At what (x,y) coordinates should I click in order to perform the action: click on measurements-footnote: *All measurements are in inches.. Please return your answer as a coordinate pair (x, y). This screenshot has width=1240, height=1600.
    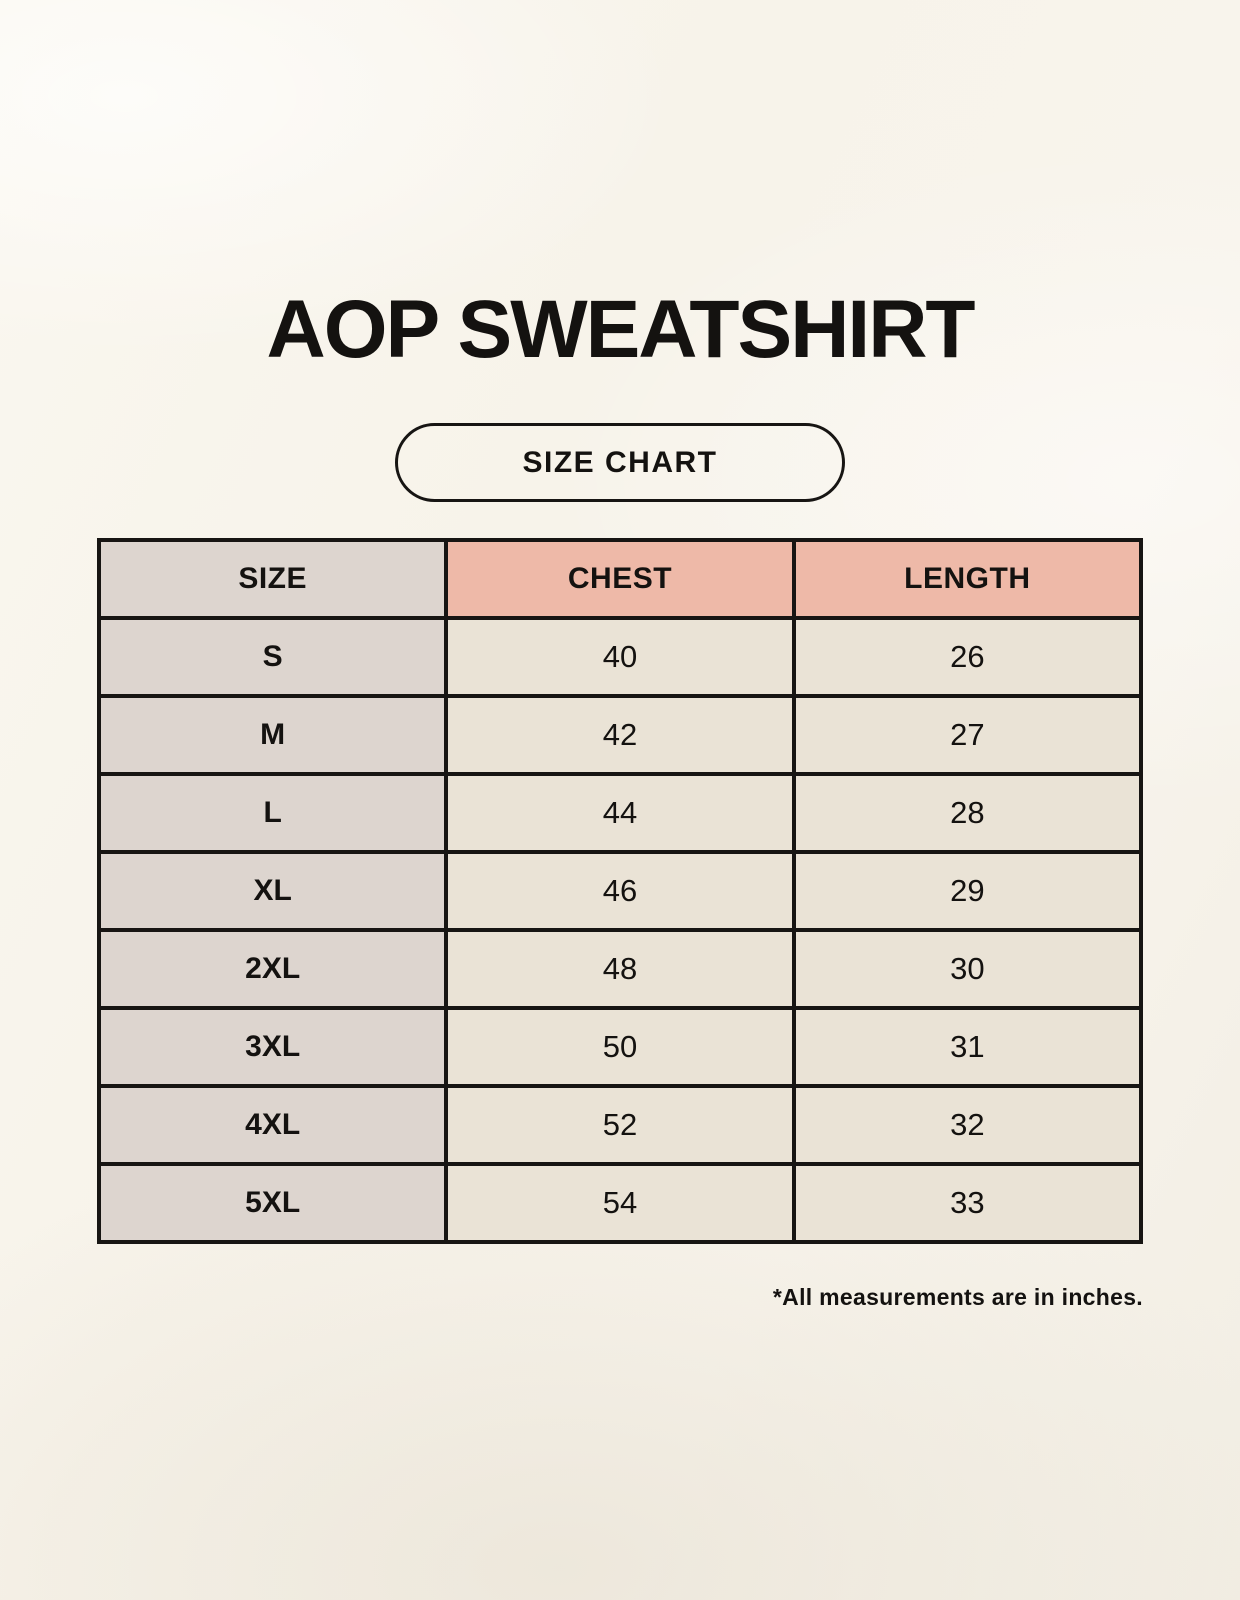
    Looking at the image, I should click on (957, 1297).